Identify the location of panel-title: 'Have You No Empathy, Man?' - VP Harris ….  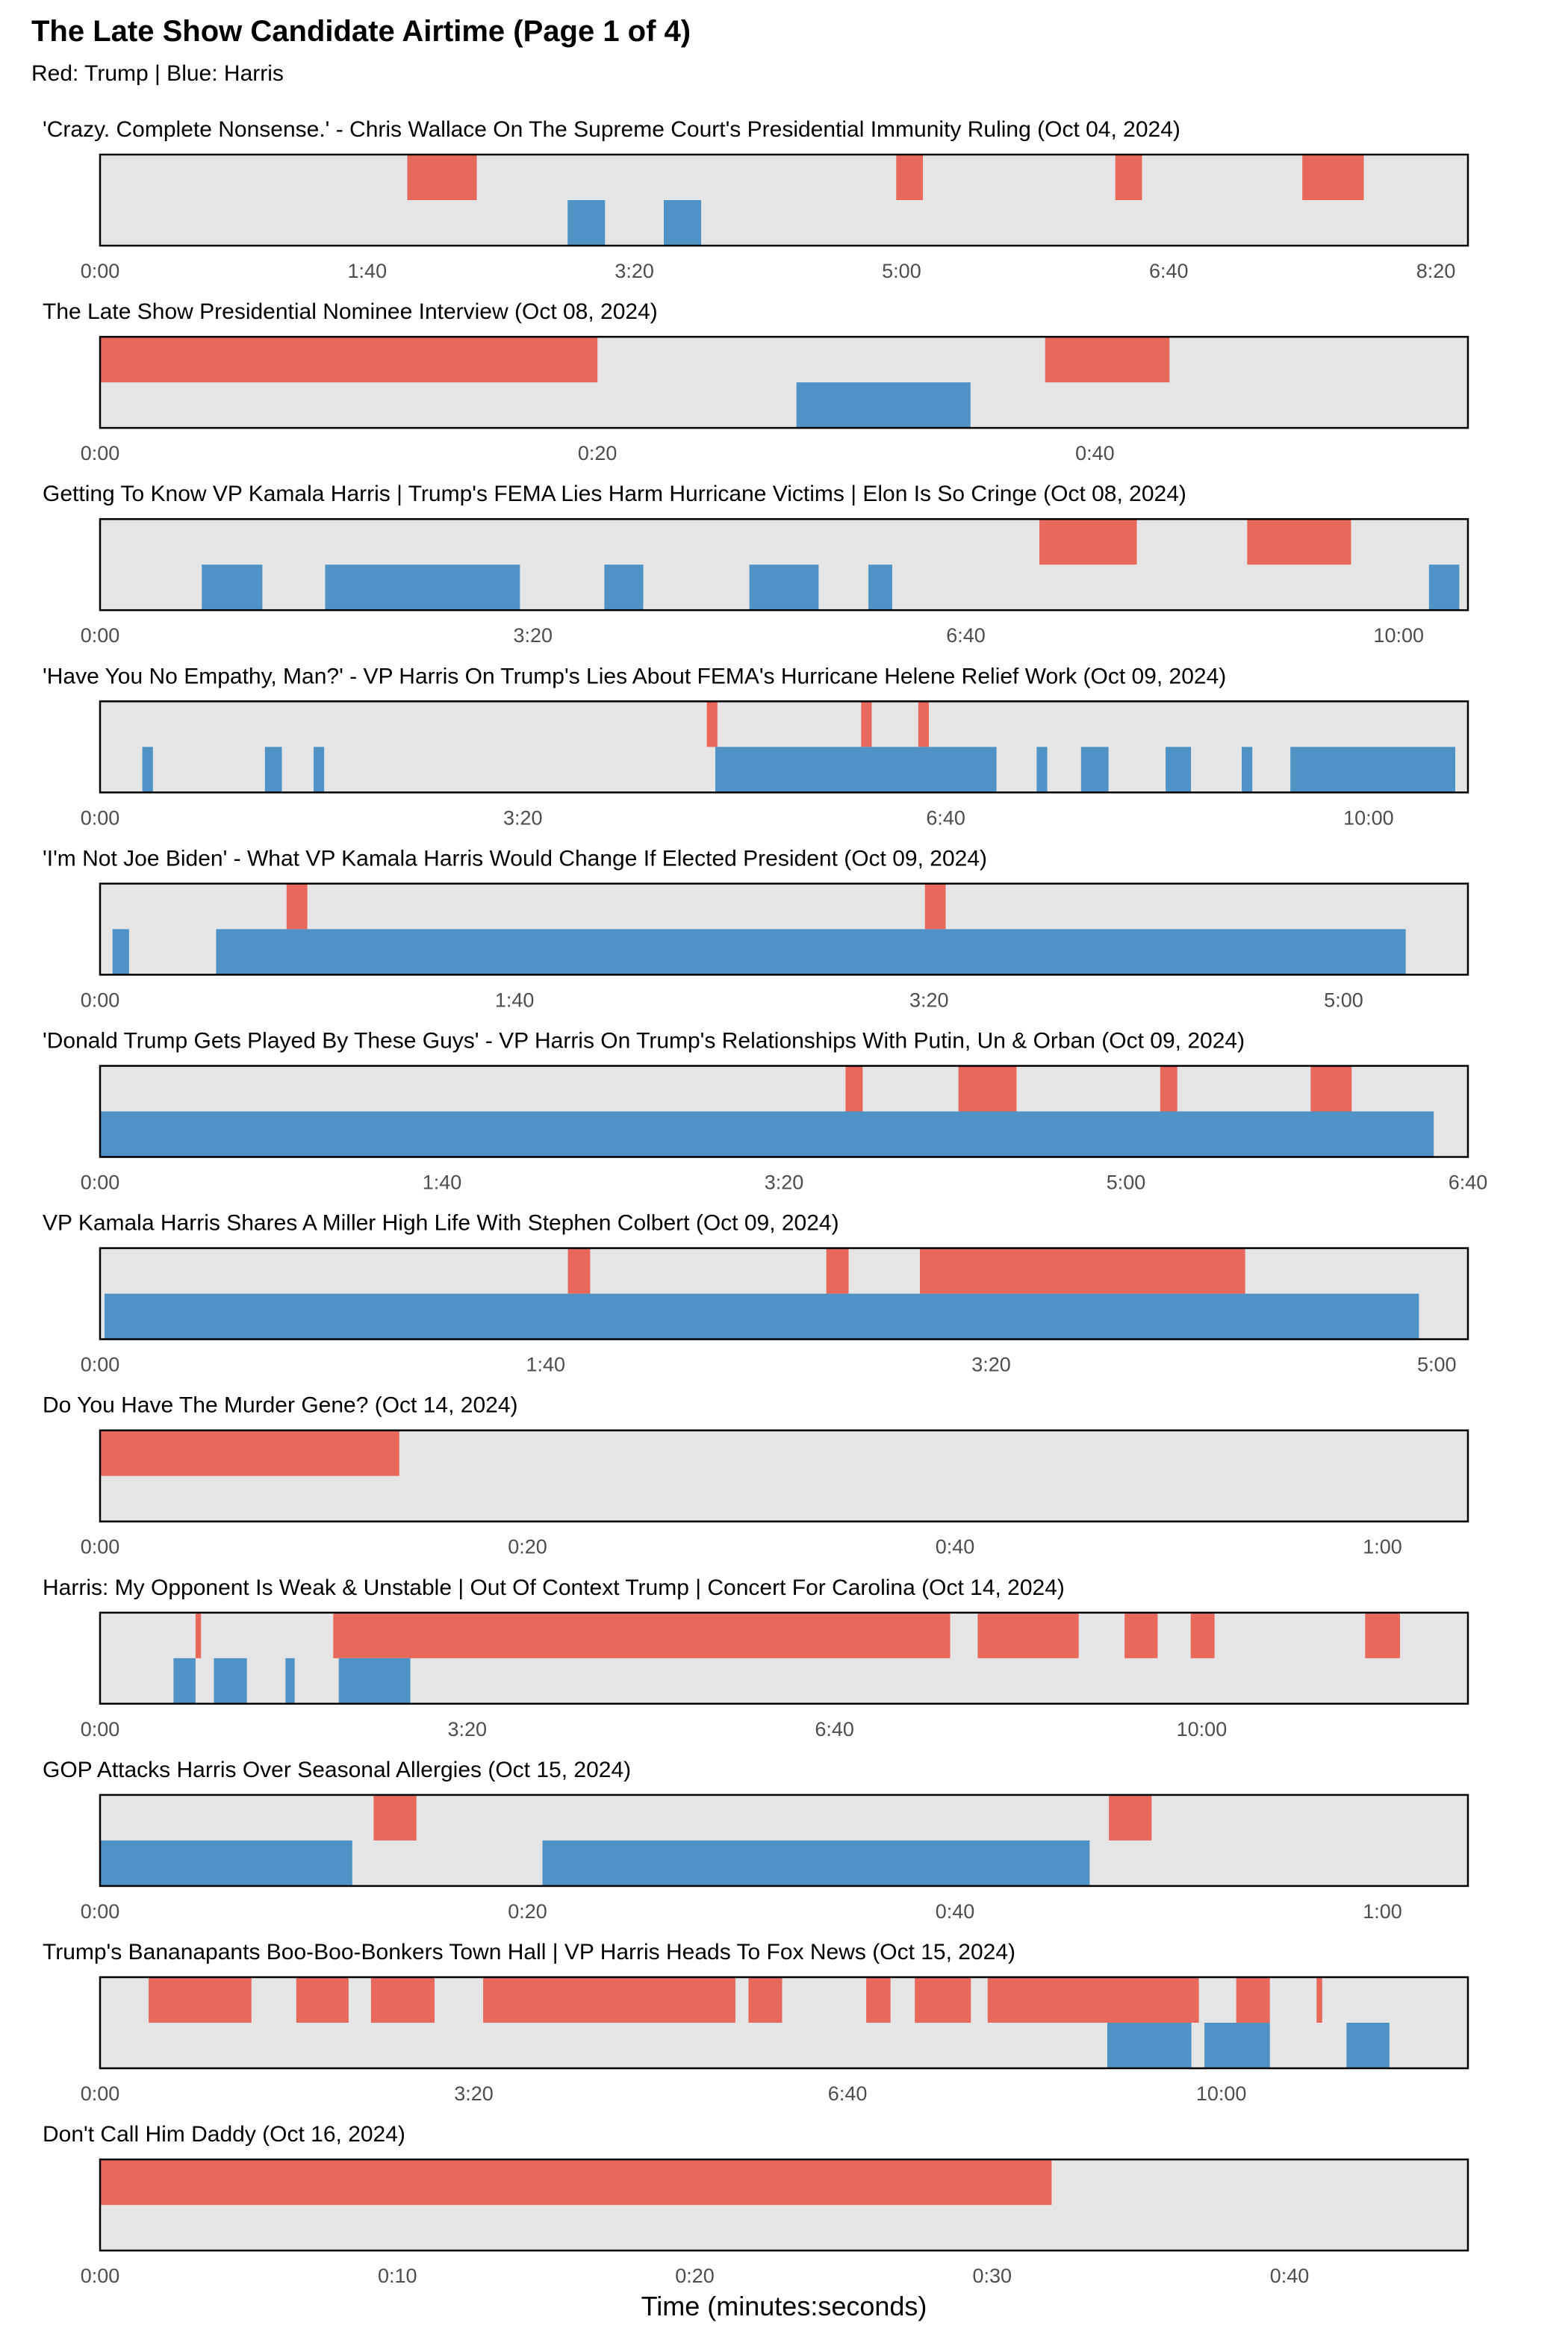
(634, 676).